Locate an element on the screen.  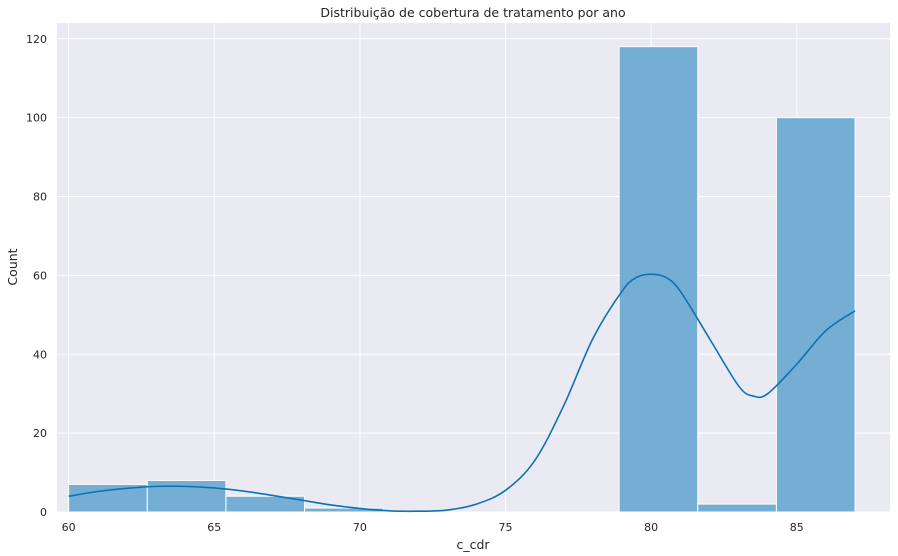
x-tick-label: 85 is located at coordinates (797, 527).